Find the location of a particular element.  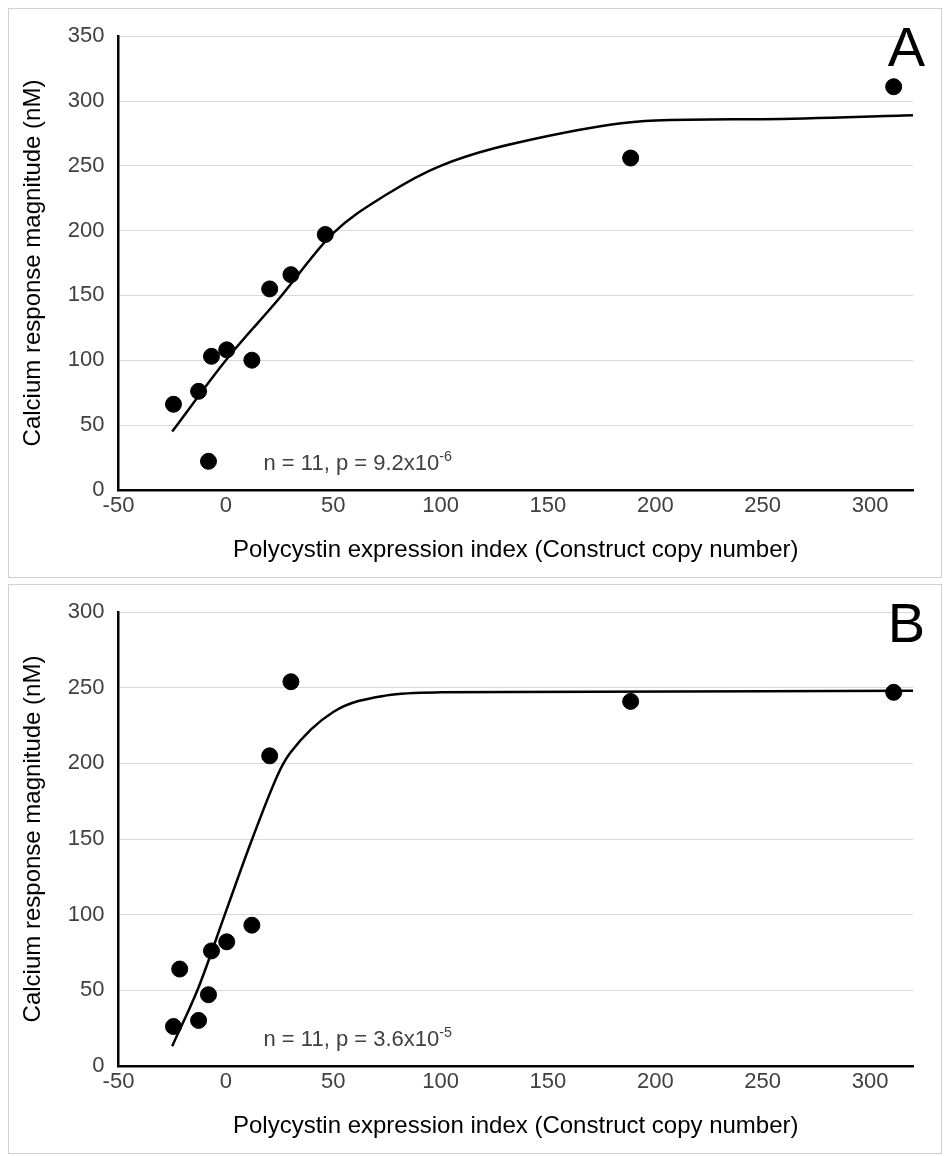

chart-title: A is located at coordinates (906, 46).